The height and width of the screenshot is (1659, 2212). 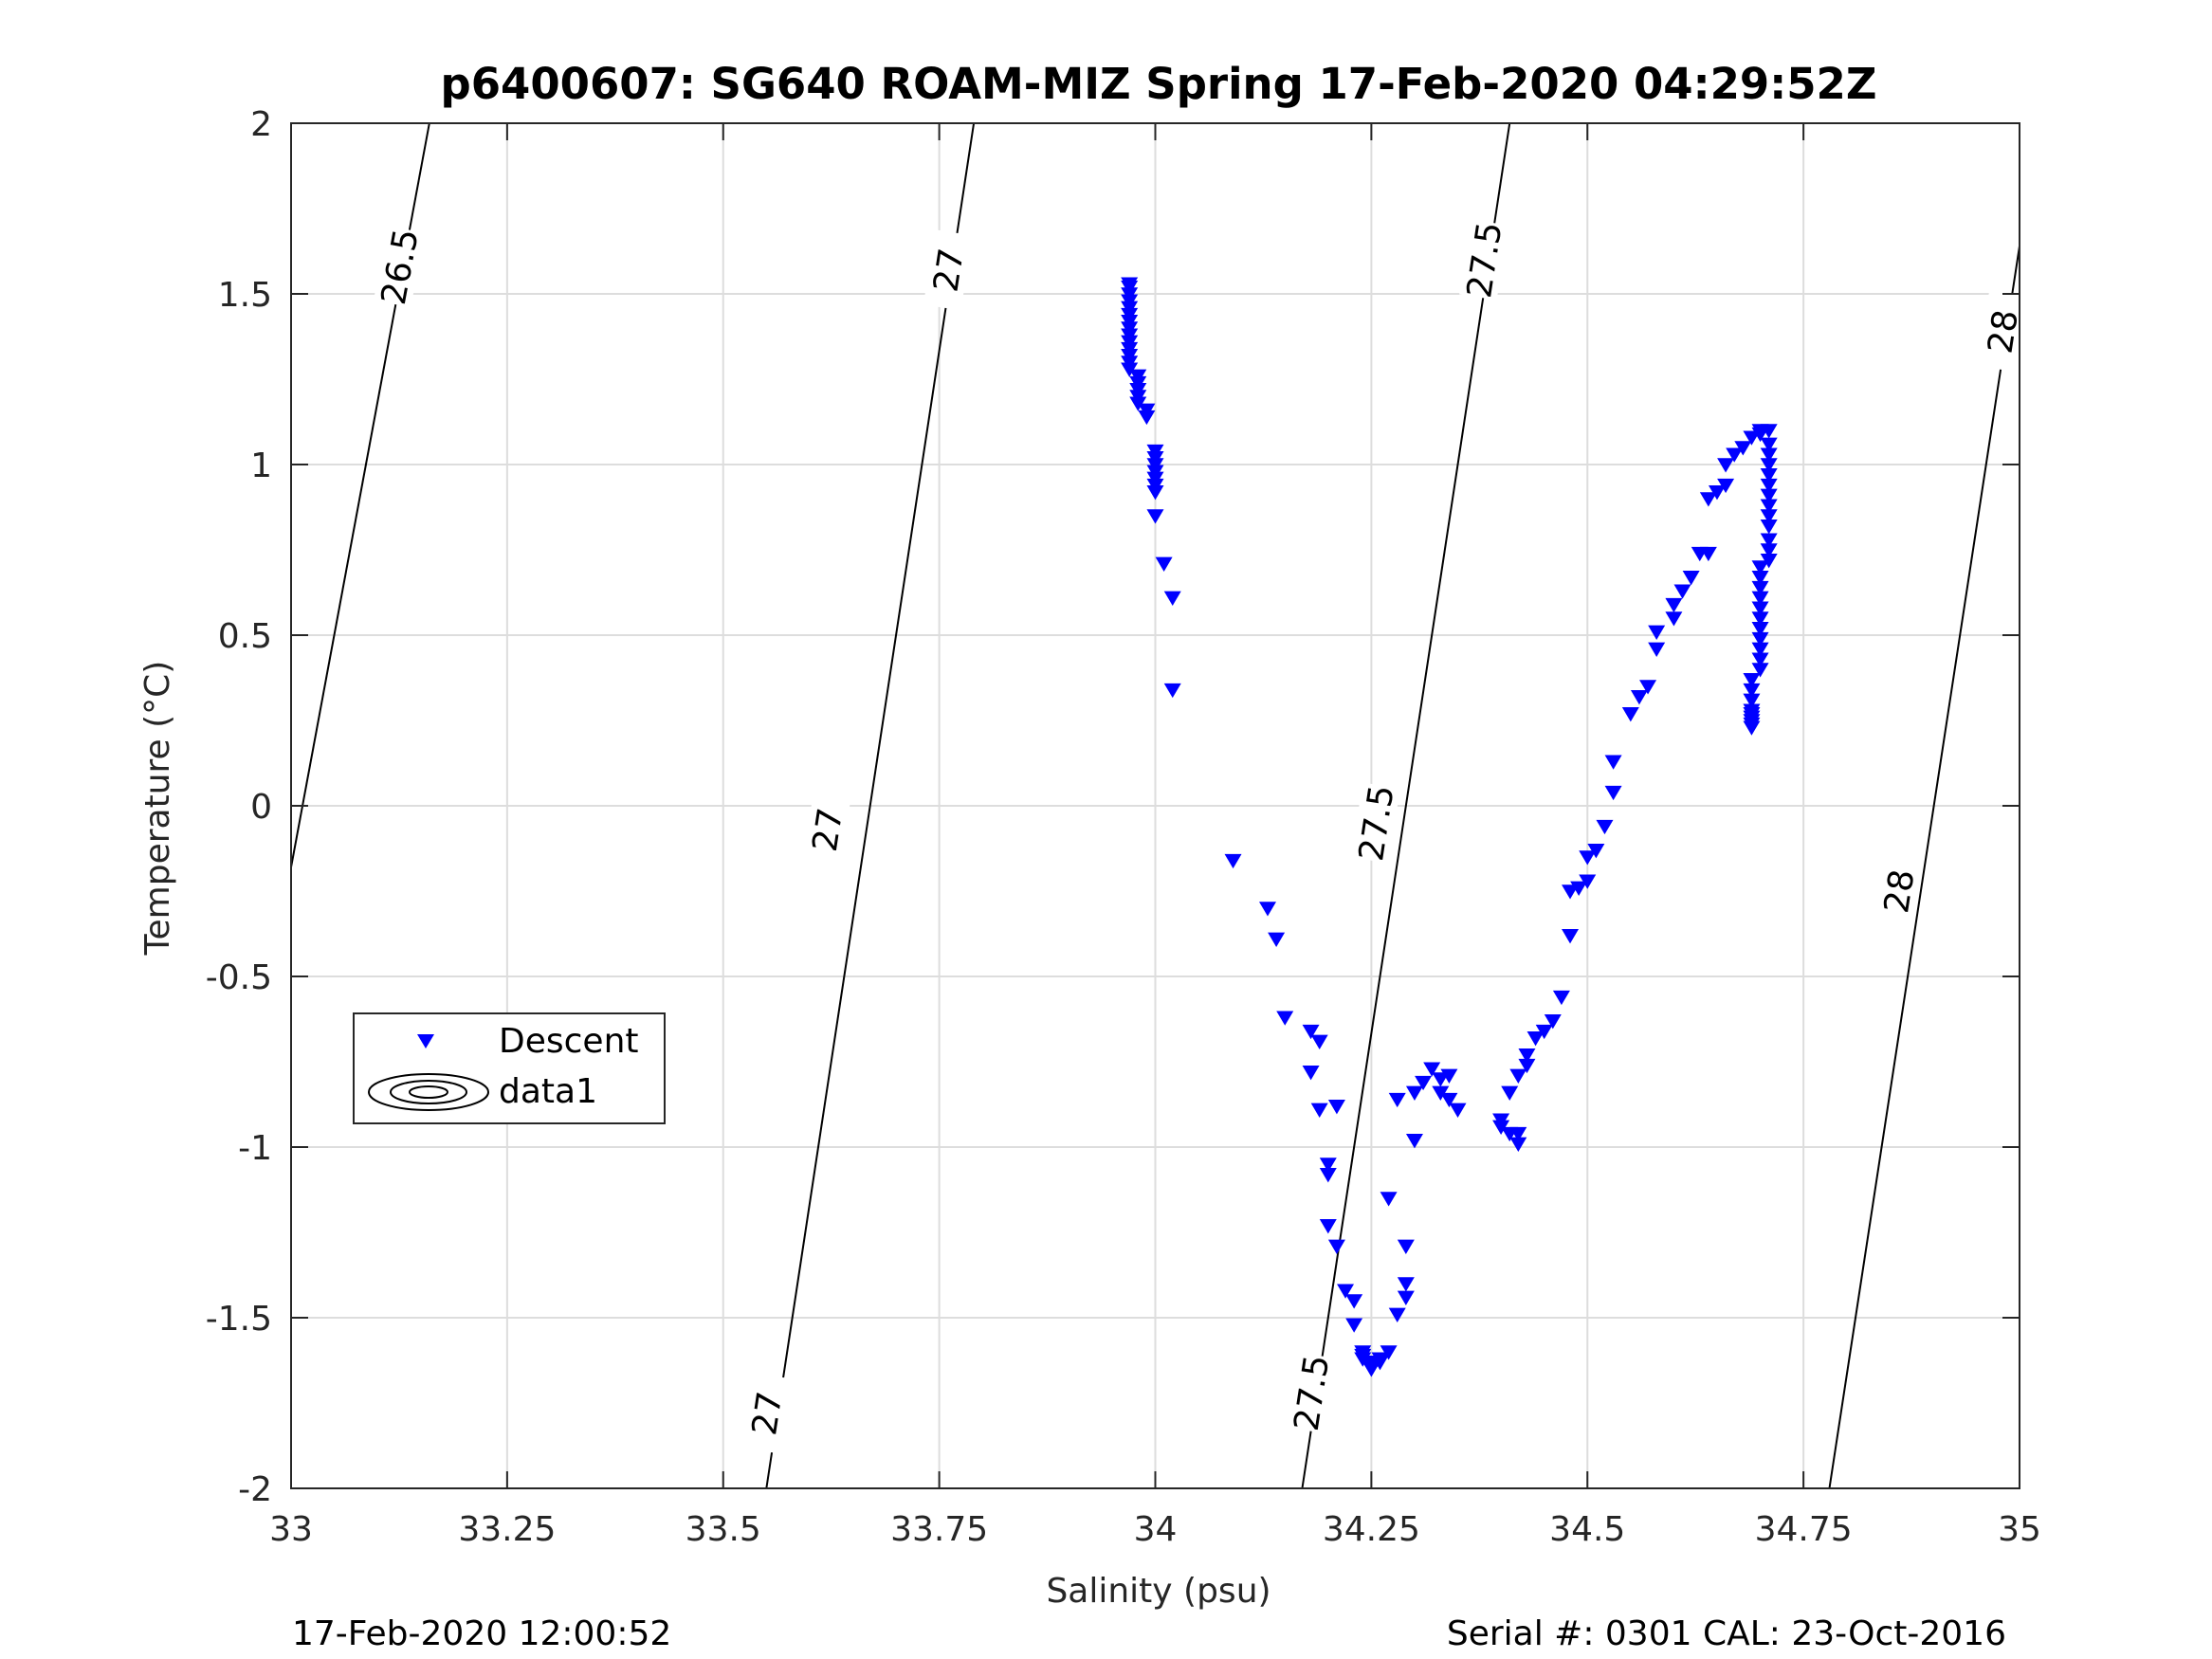 What do you see at coordinates (1156, 1529) in the screenshot?
I see `x-tick-label: 34` at bounding box center [1156, 1529].